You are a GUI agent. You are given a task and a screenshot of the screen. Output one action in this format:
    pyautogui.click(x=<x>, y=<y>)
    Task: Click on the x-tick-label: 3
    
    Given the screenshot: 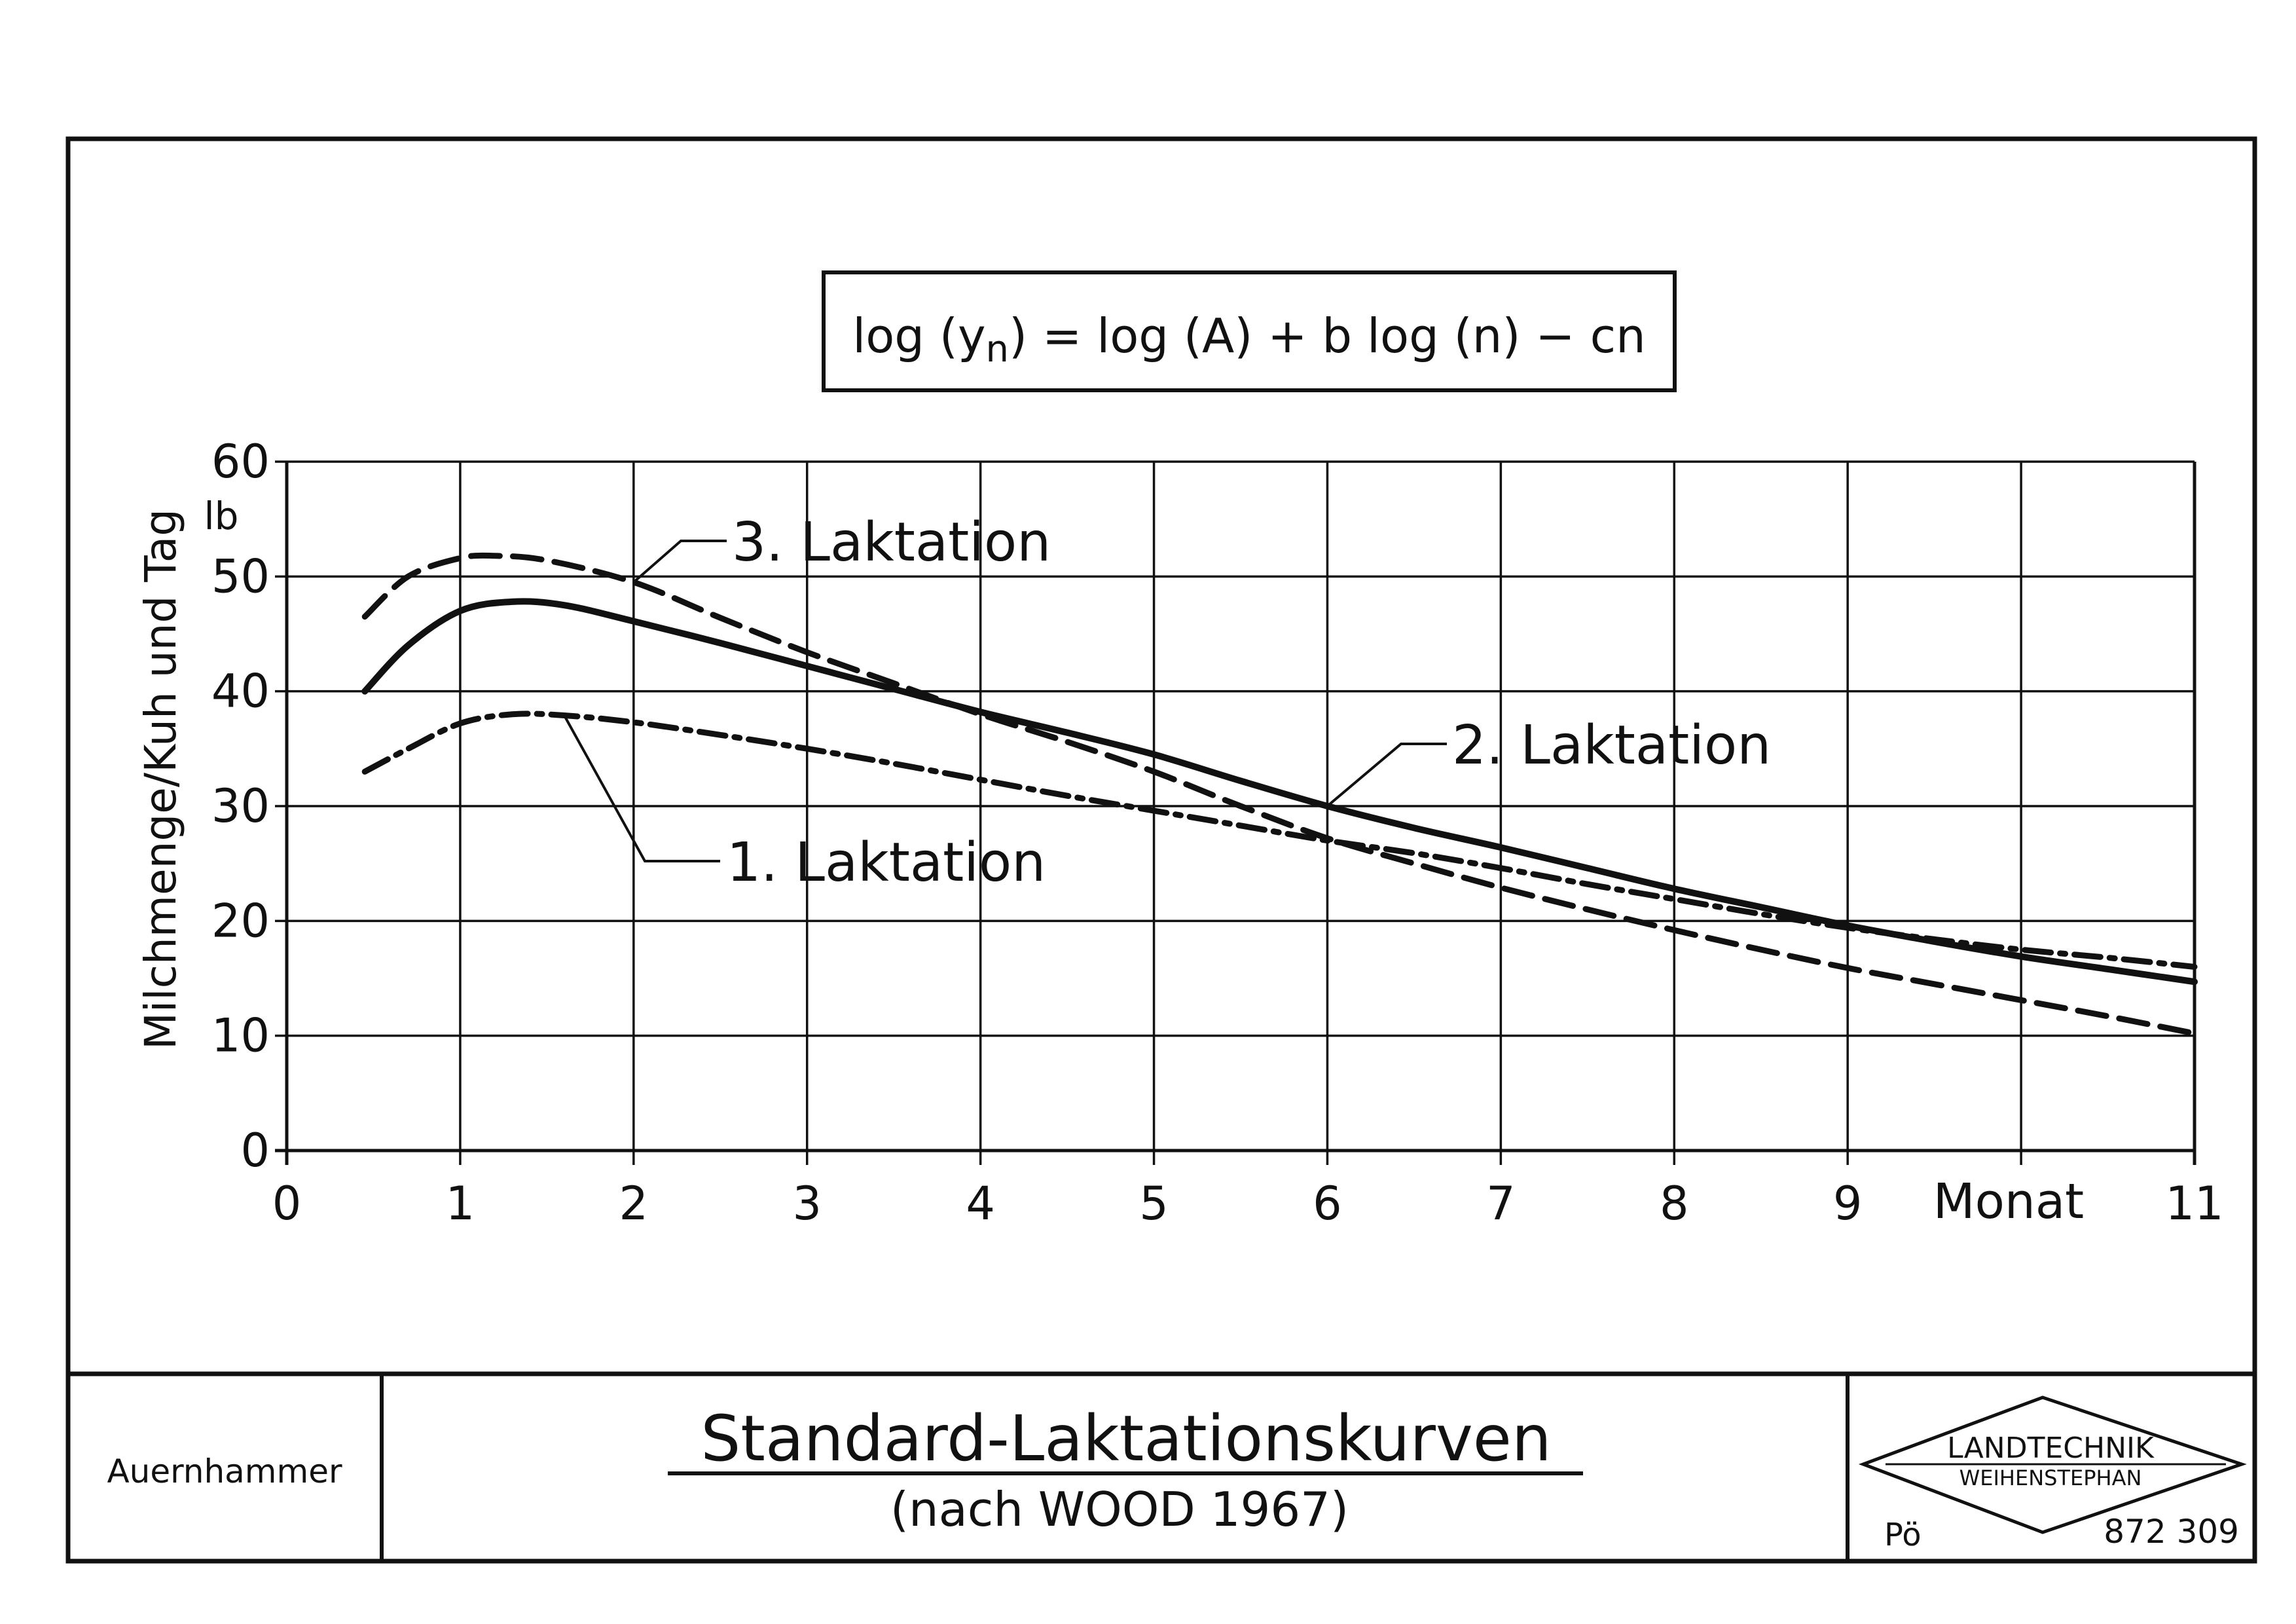 What is the action you would take?
    pyautogui.click(x=807, y=1203)
    